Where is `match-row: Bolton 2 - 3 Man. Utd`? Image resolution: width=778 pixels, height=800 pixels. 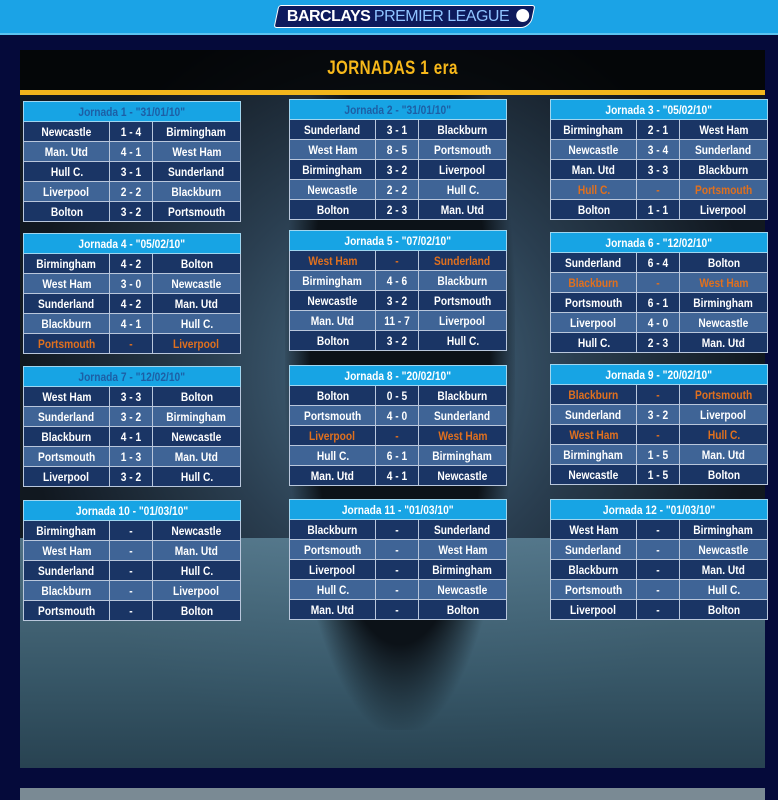
match-row: Bolton 2 - 3 Man. Utd is located at coordinates (398, 209).